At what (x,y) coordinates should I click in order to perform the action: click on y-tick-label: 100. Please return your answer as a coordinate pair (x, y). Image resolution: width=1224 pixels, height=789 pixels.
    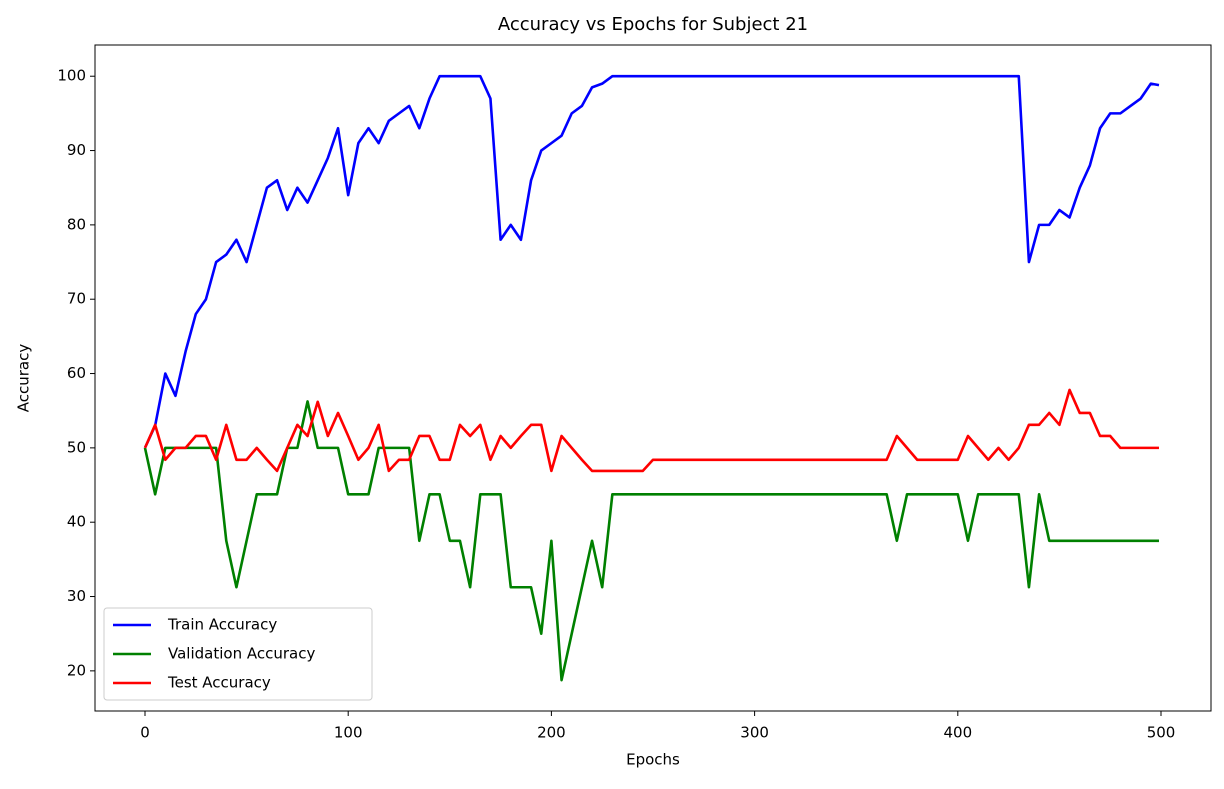
    Looking at the image, I should click on (71, 76).